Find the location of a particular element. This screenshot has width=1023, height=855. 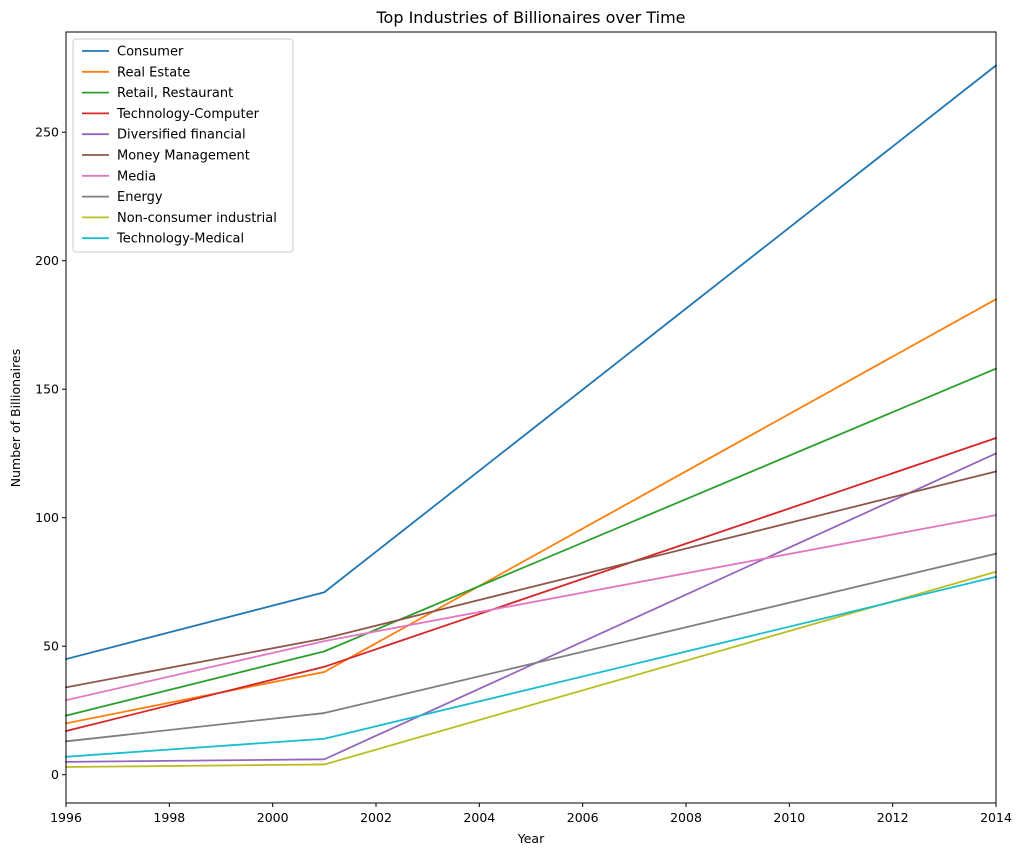

legend-label-8: Non-consumer industrial is located at coordinates (197, 218).